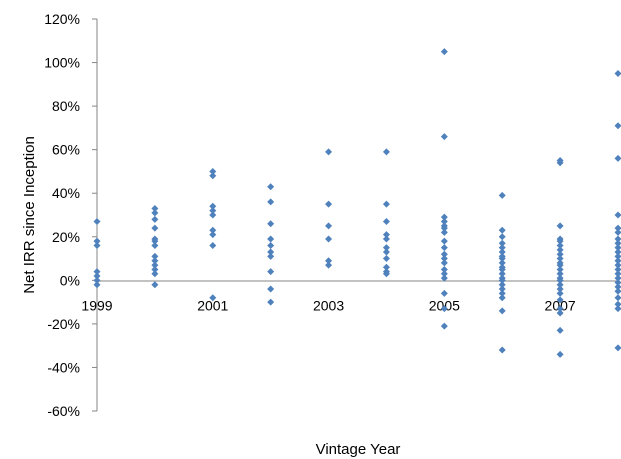 This screenshot has height=459, width=621. What do you see at coordinates (66, 150) in the screenshot?
I see `y-tick-label: 60%` at bounding box center [66, 150].